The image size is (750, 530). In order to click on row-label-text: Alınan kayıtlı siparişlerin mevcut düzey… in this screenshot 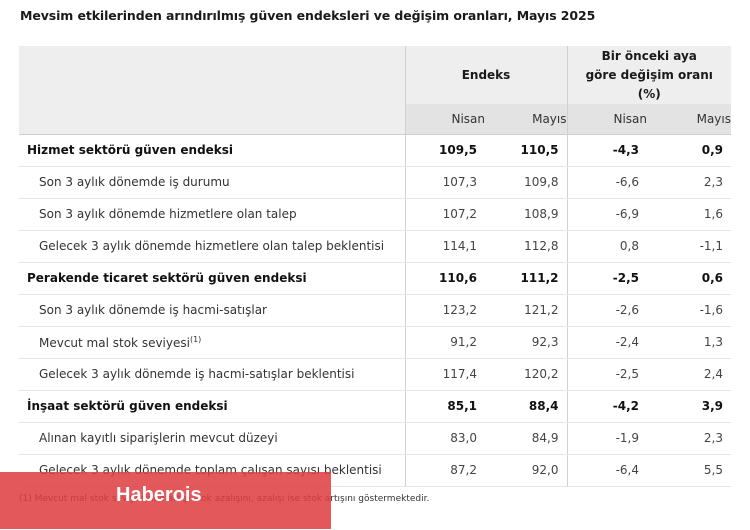, I will do `click(158, 438)`.